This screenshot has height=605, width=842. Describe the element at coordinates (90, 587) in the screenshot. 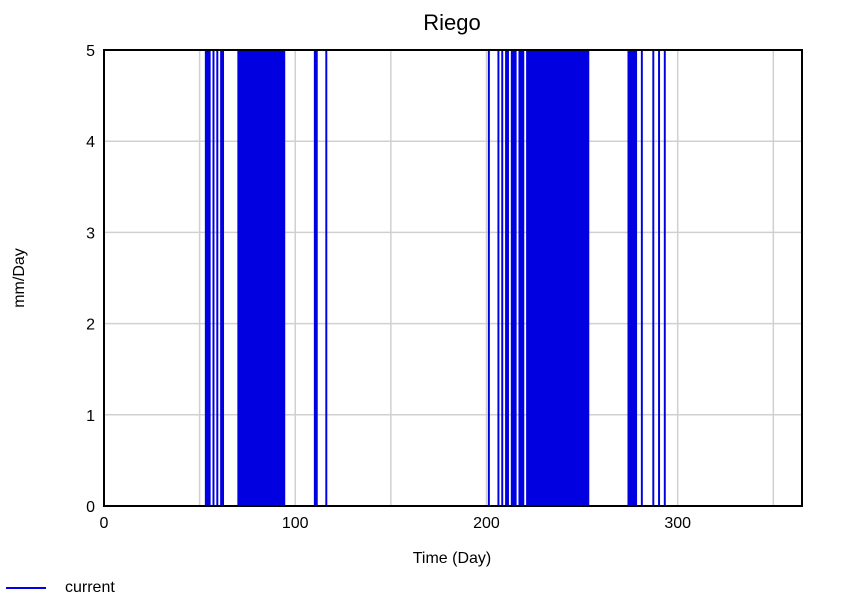

I see `legend-label-current: current` at that location.